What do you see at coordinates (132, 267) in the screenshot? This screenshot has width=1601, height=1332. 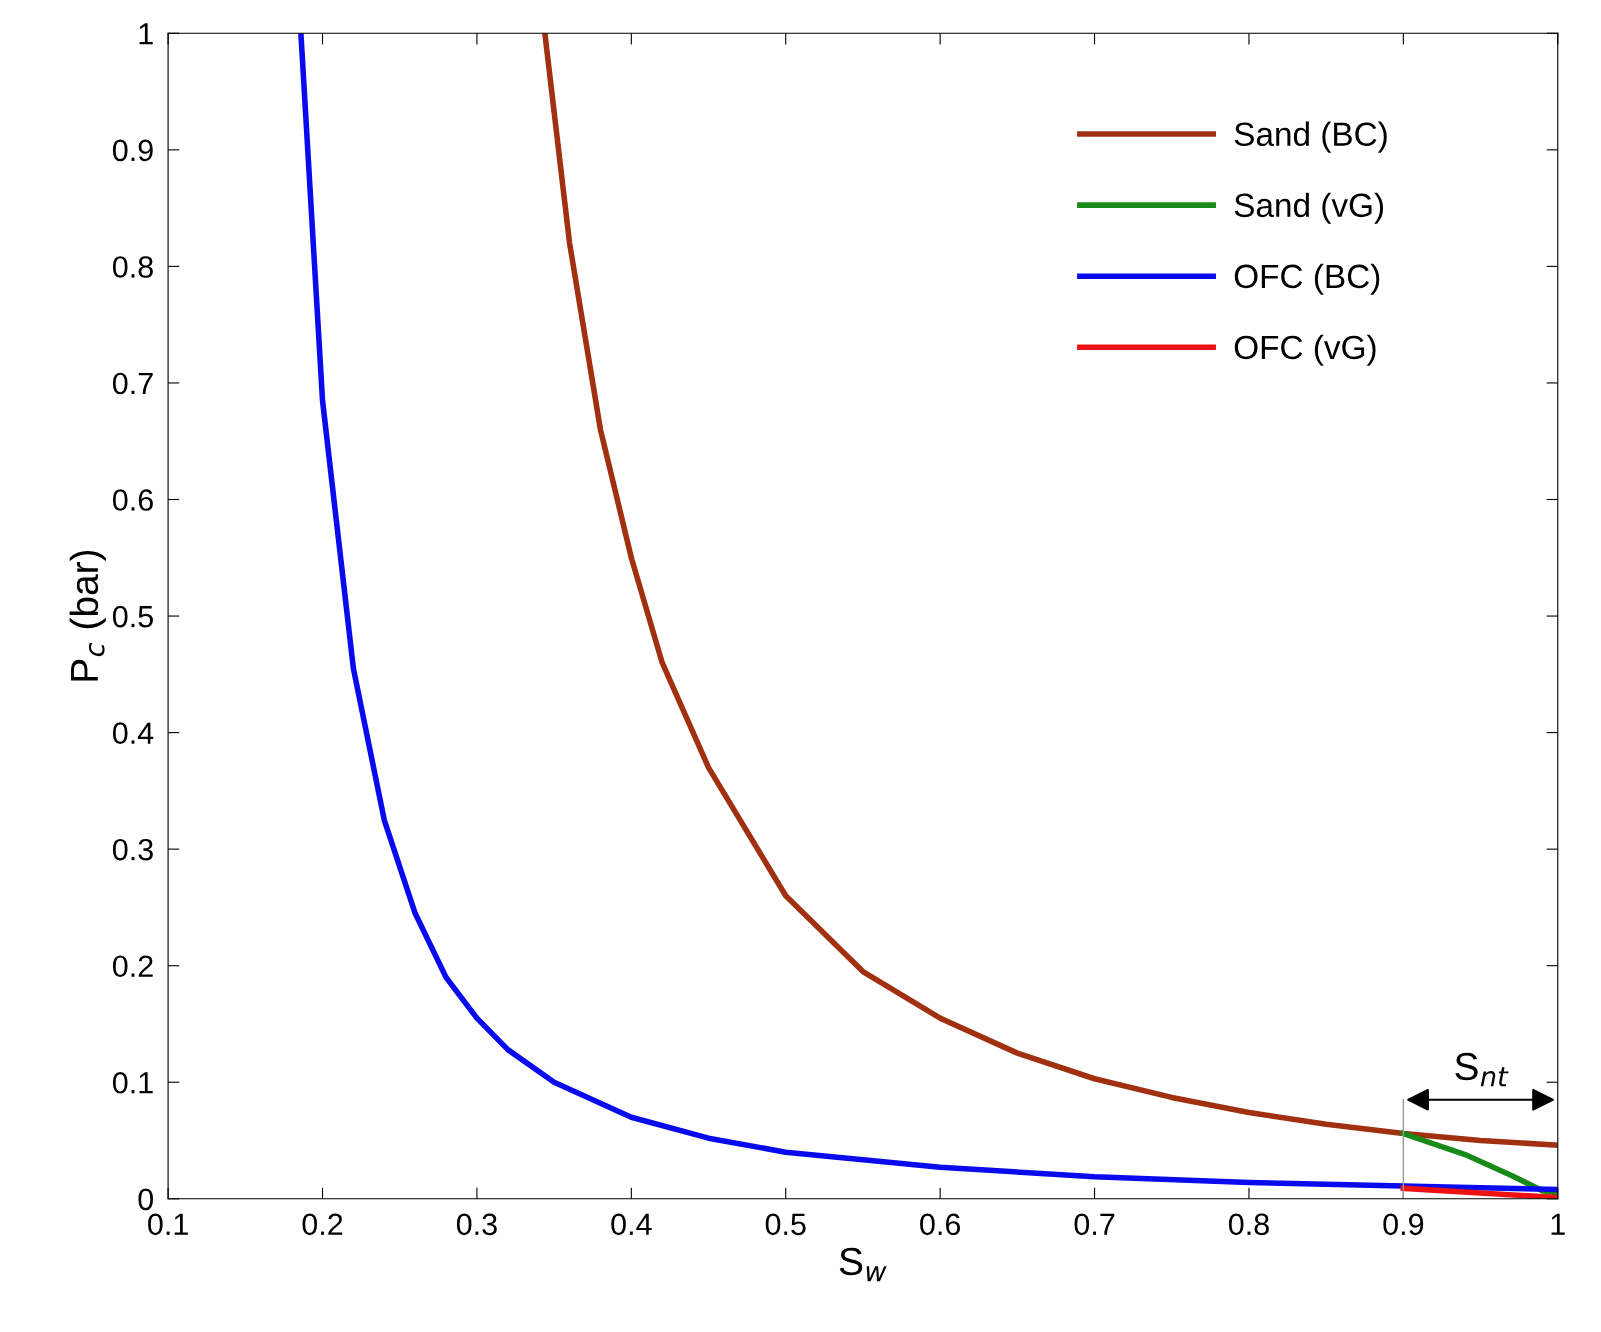 I see `y-tick-label: 0.8` at bounding box center [132, 267].